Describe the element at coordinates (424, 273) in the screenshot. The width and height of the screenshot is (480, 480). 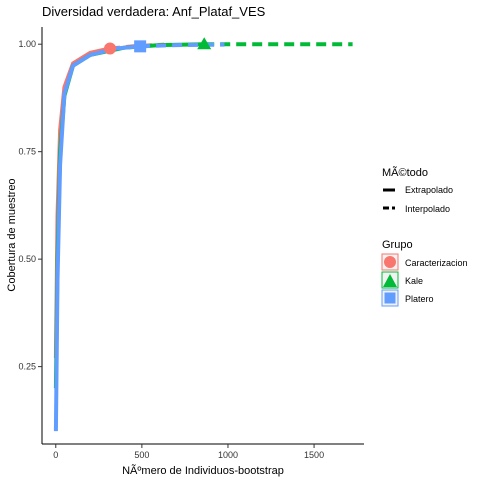
I see `legend-group: Grupo Caracterizacion Kale Platero` at that location.